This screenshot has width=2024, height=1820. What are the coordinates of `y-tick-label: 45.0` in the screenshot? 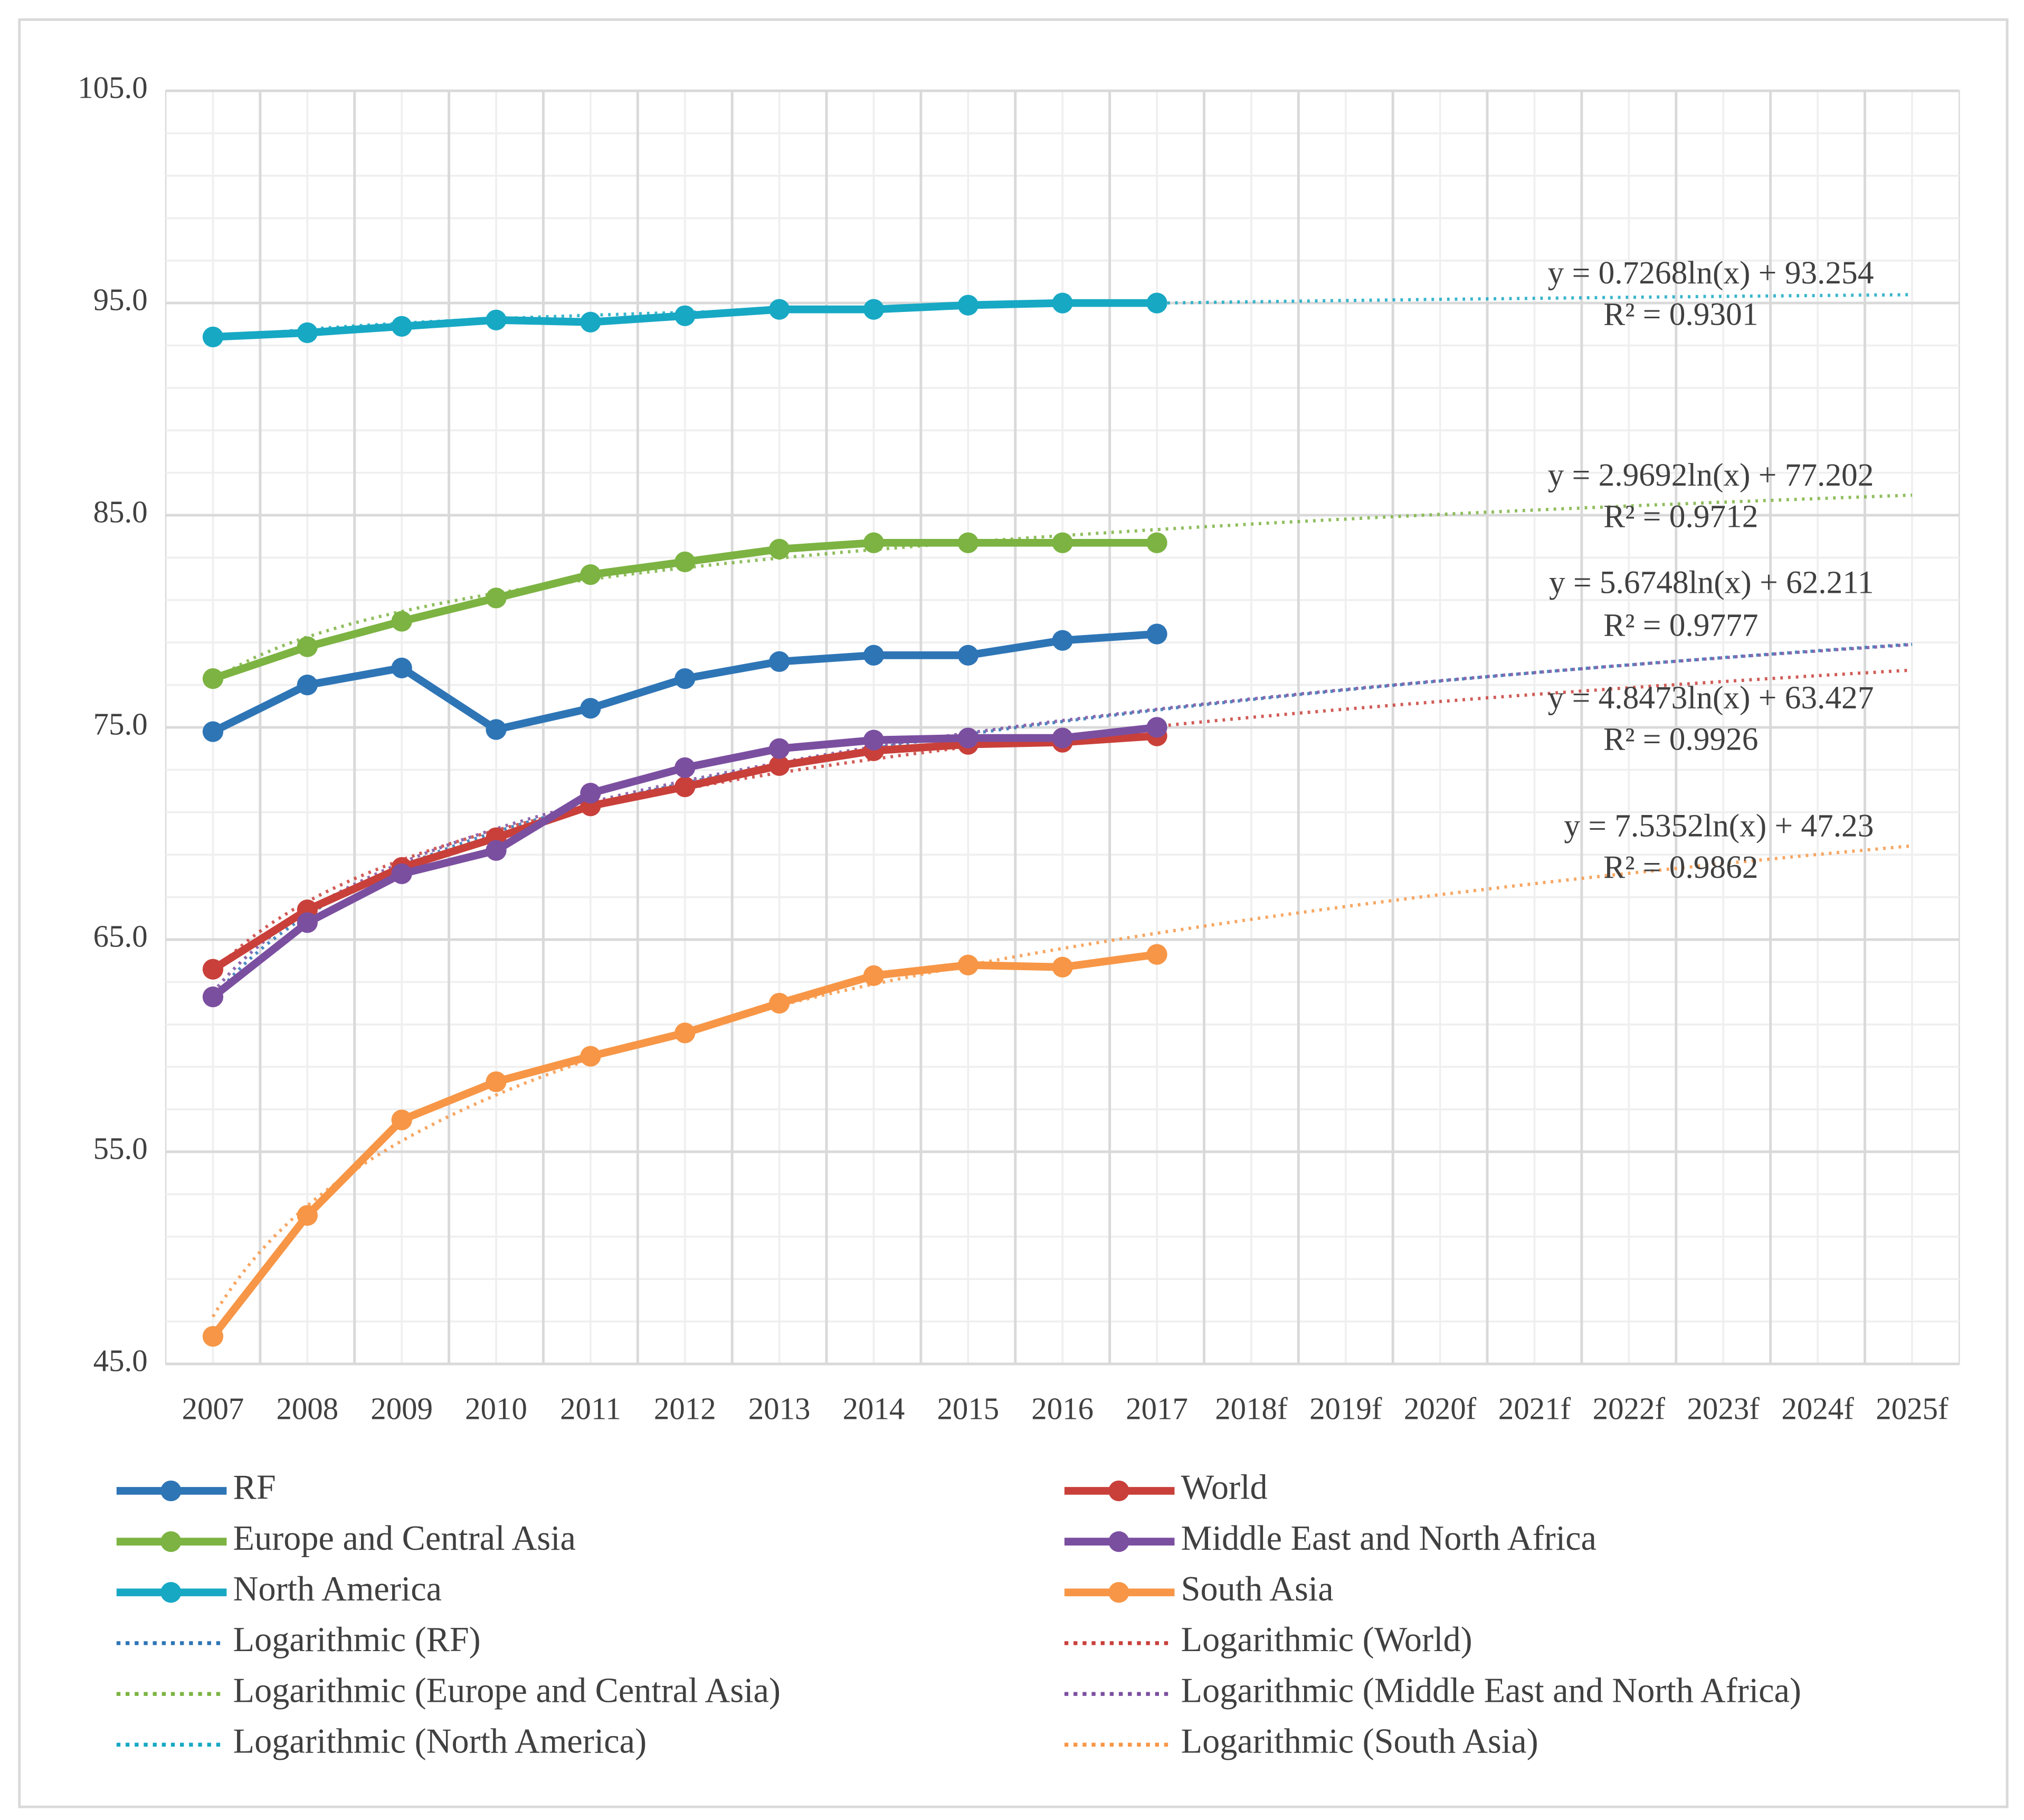 It's located at (120, 1361).